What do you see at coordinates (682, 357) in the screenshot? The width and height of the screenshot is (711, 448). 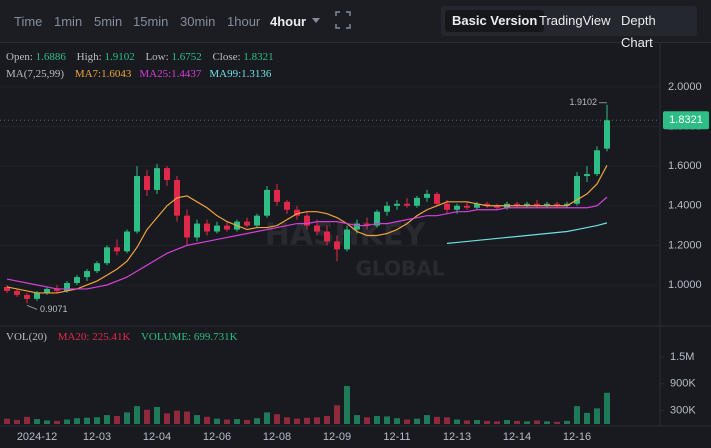 I see `y-tick-label: 1.5M` at bounding box center [682, 357].